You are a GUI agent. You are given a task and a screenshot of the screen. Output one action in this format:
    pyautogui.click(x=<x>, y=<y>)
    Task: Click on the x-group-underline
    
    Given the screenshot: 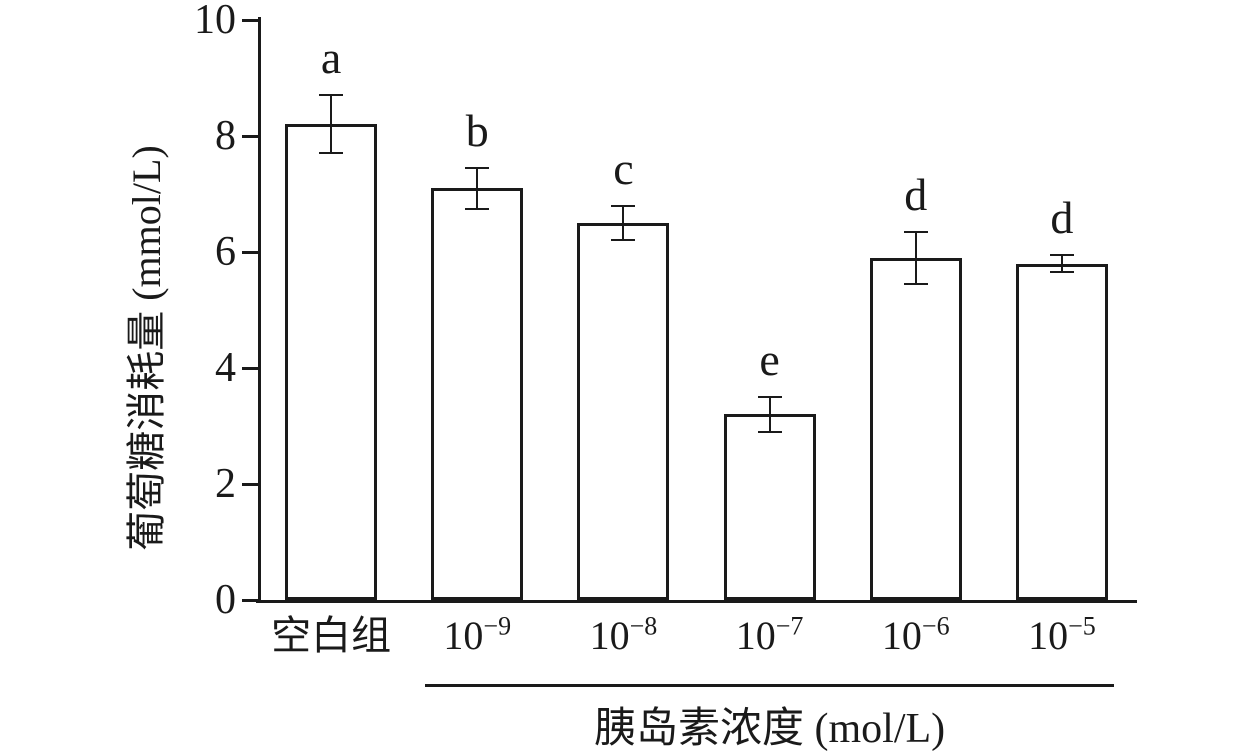 What is the action you would take?
    pyautogui.click(x=769, y=685)
    